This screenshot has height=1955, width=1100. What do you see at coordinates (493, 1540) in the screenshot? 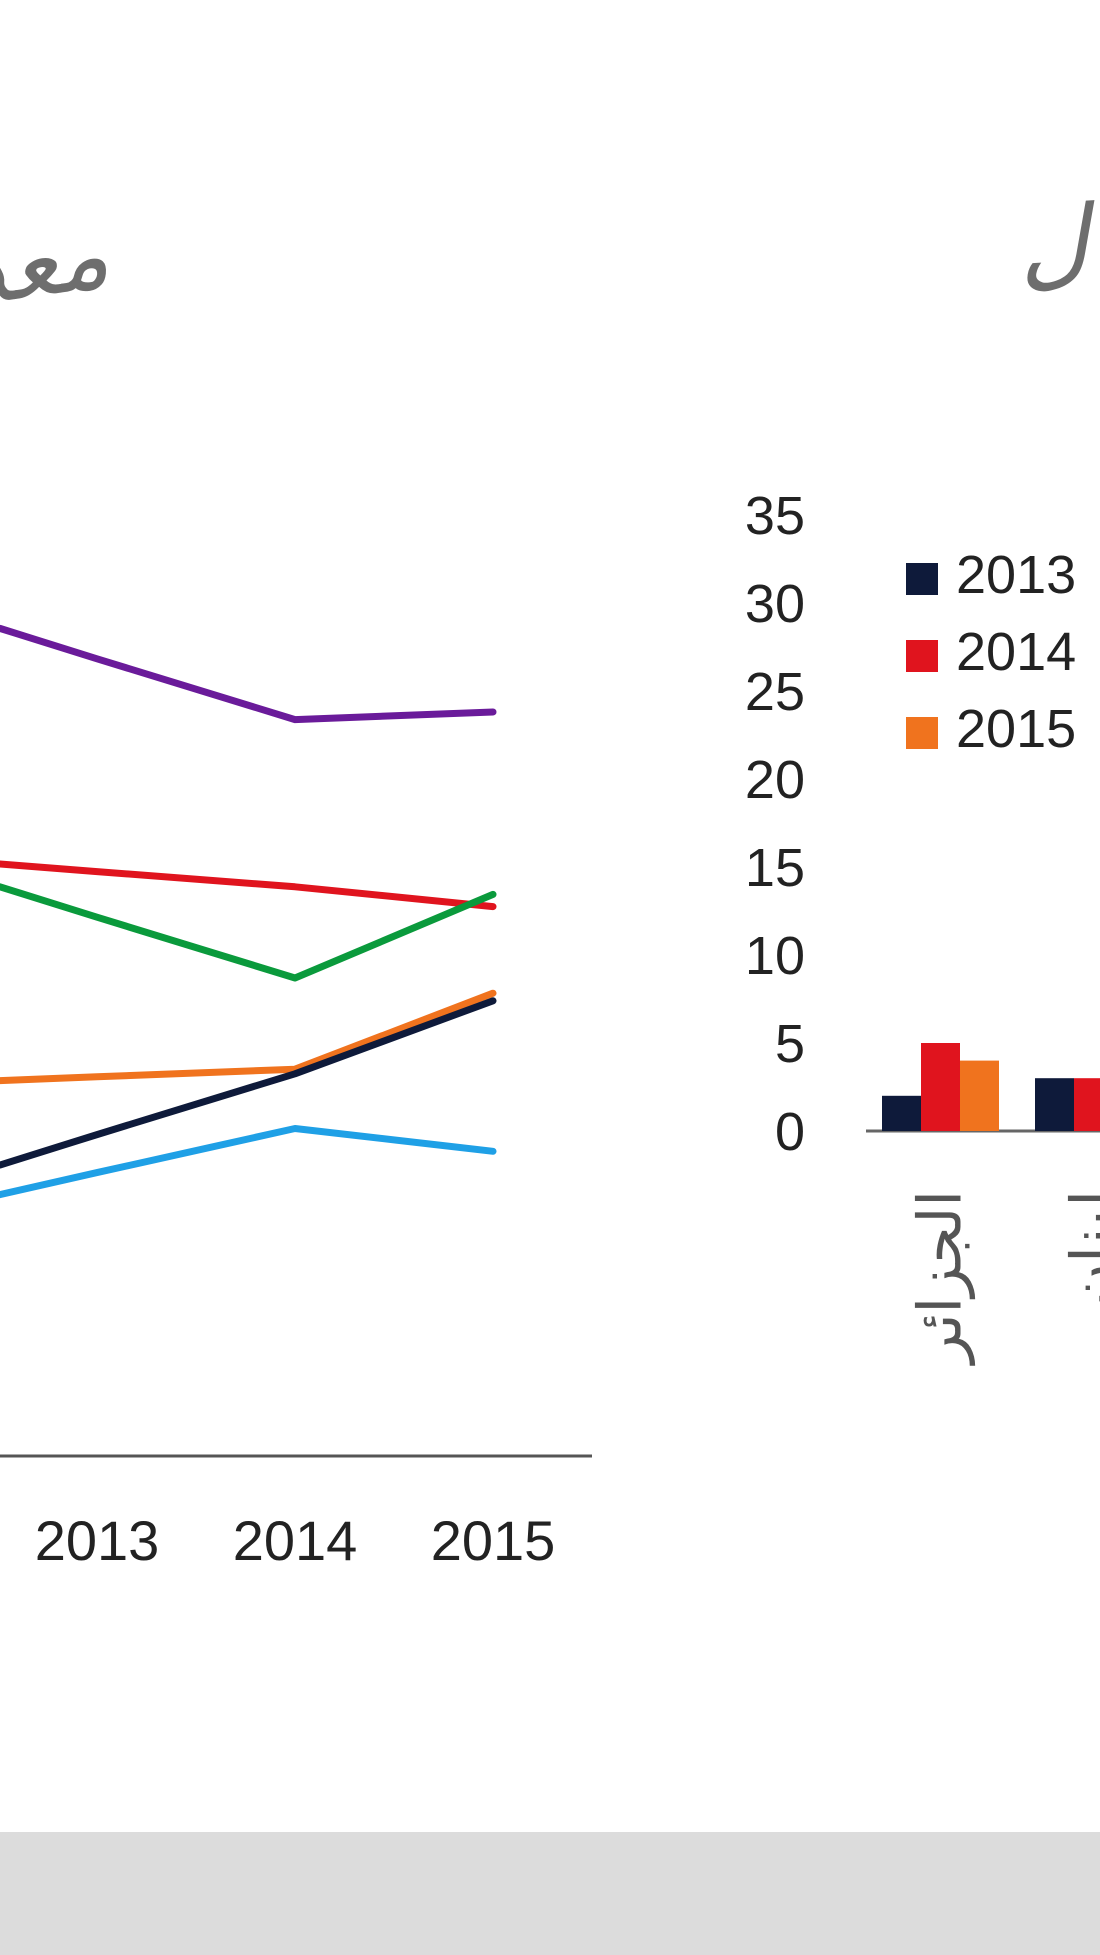
I see `x-tick-label-2015: 2015` at bounding box center [493, 1540].